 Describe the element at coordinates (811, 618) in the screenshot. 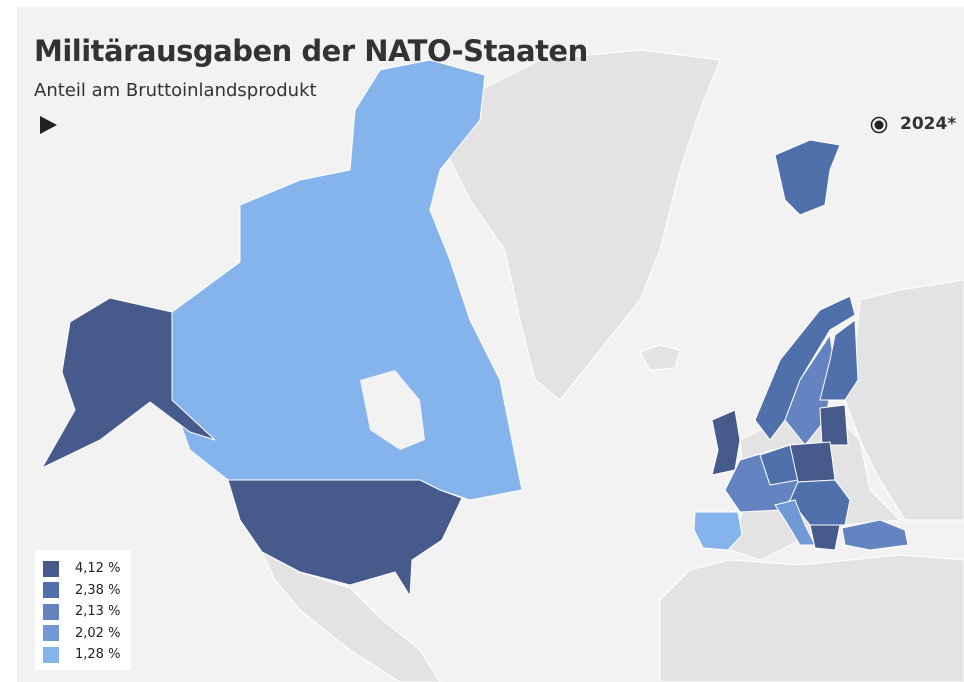

I see `africa` at that location.